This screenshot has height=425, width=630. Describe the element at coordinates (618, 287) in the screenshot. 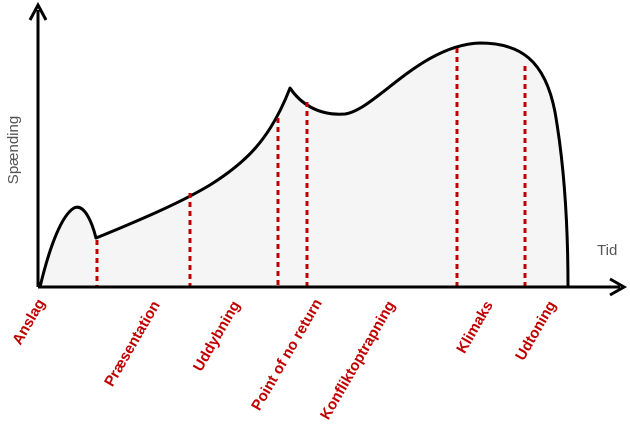

I see `x-axis-arrow-icon` at that location.